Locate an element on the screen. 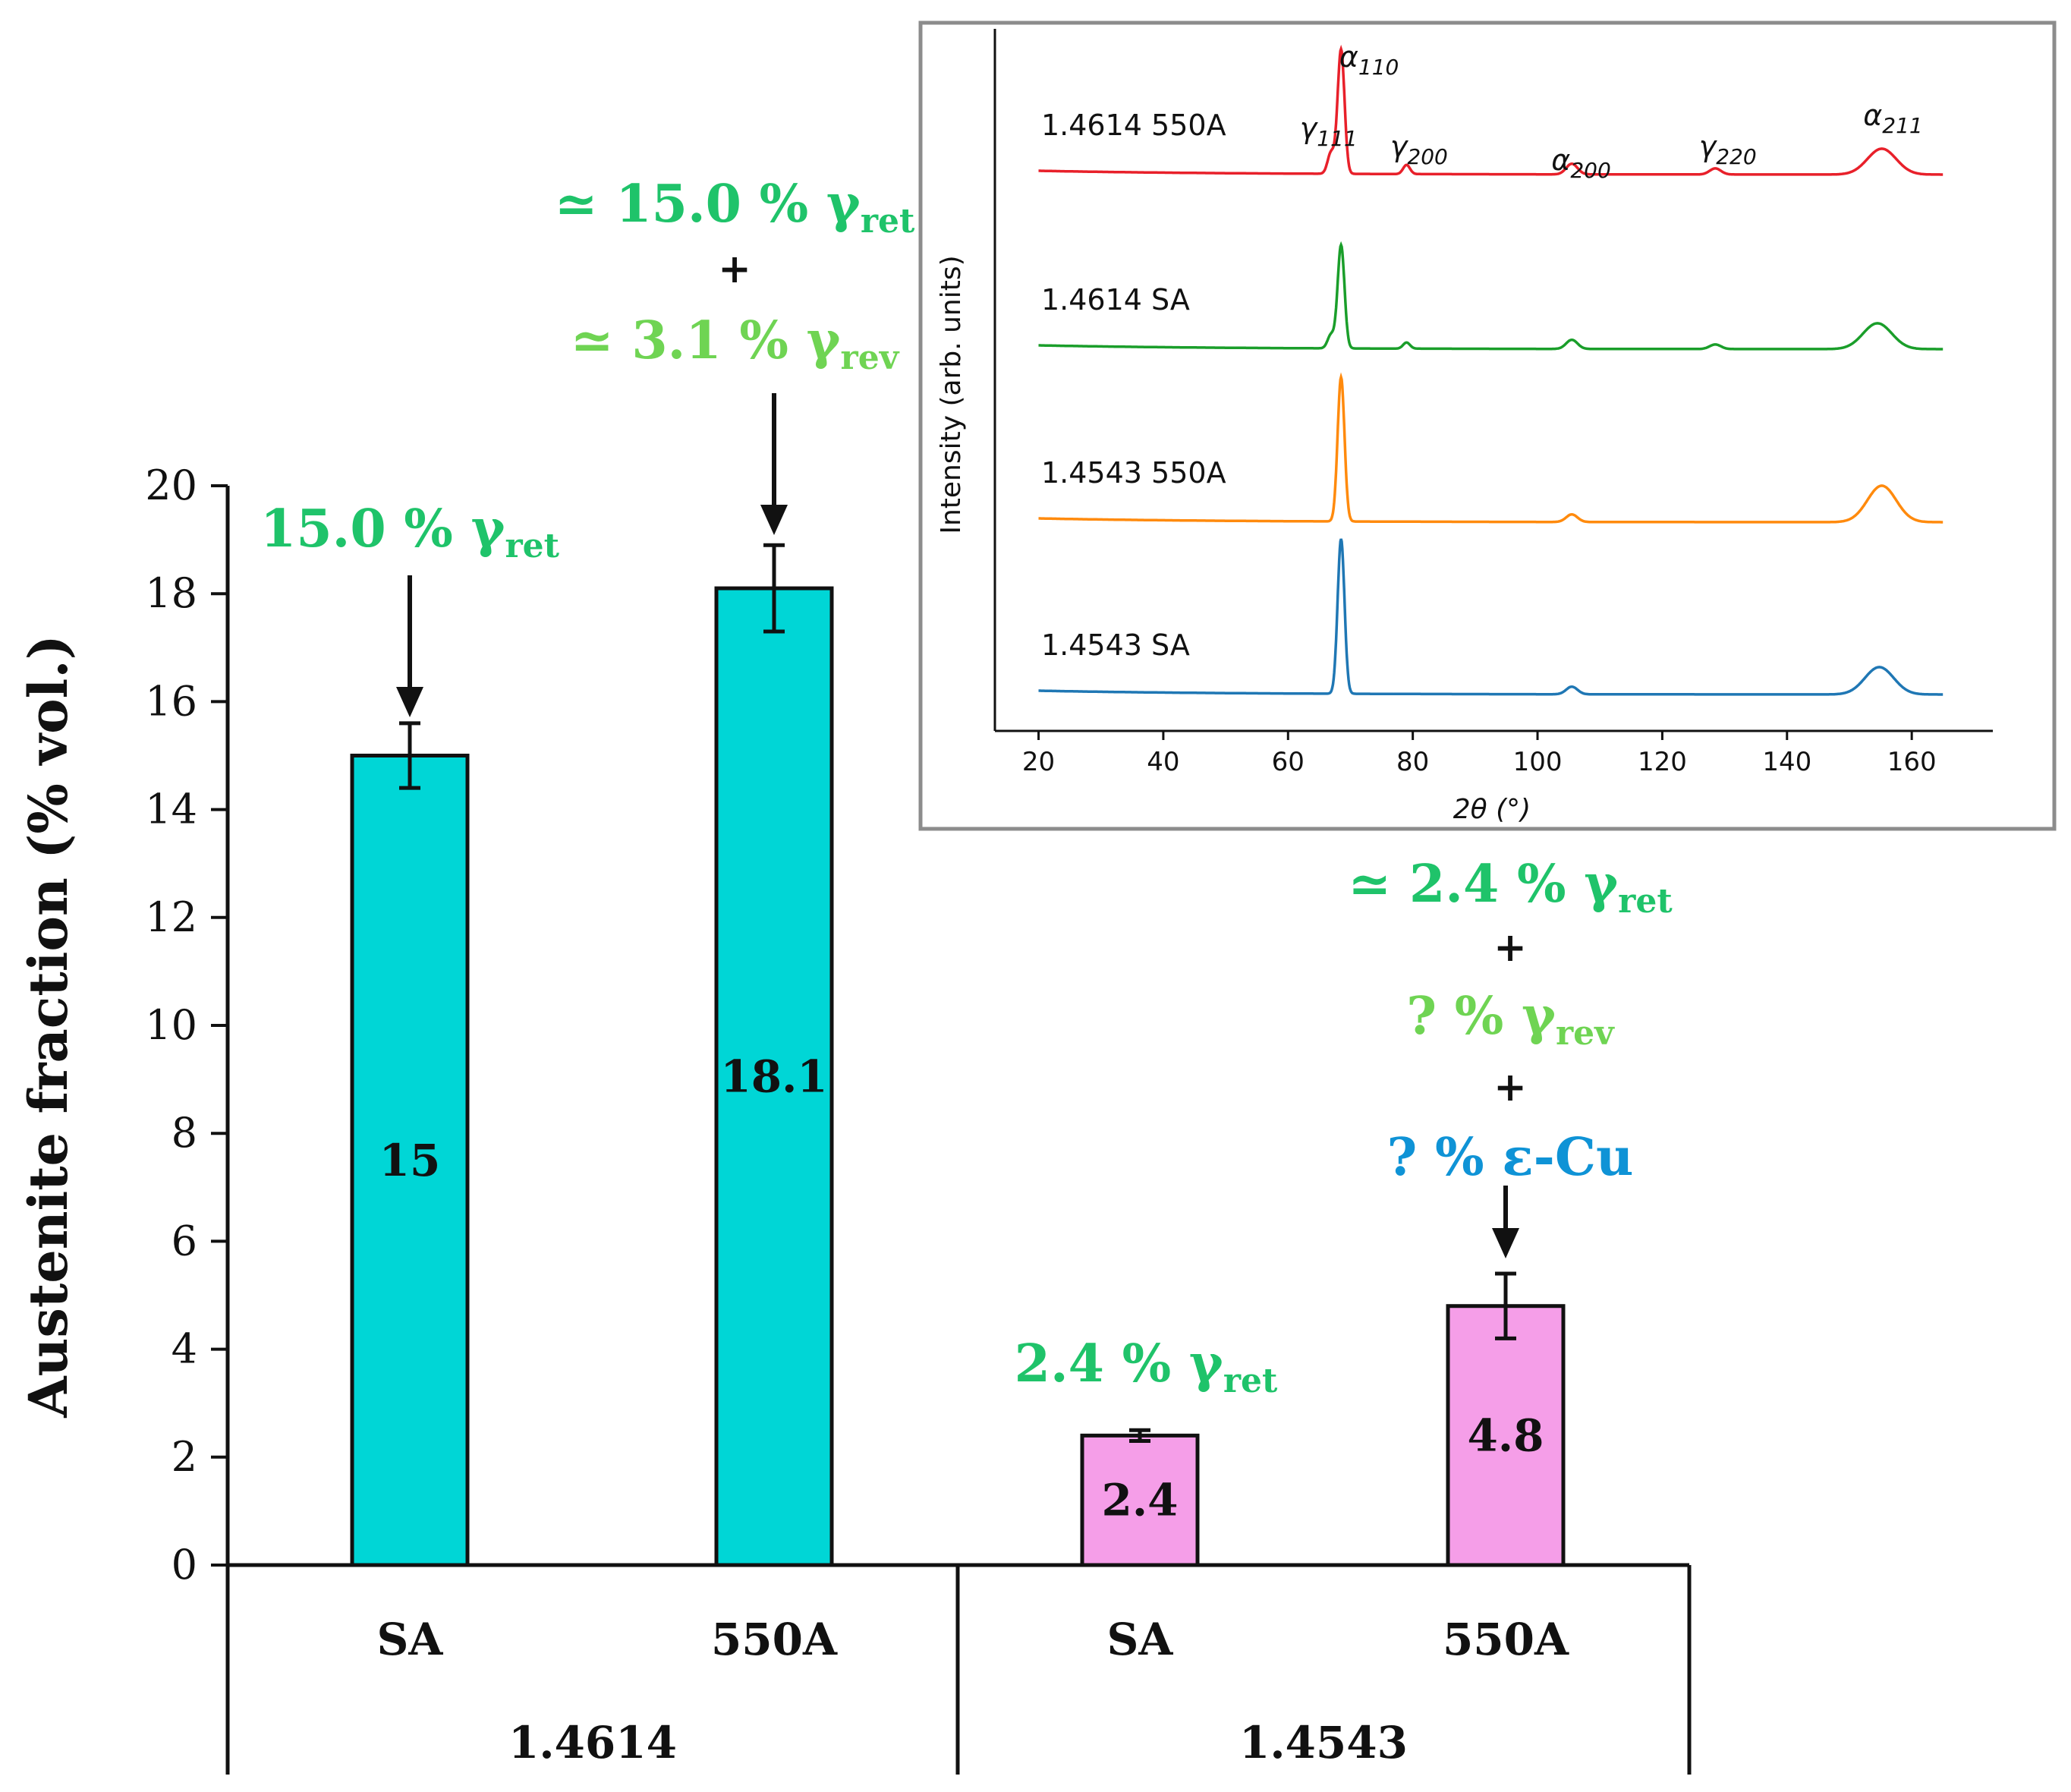  y-tick-label: 2 is located at coordinates (184, 1457).